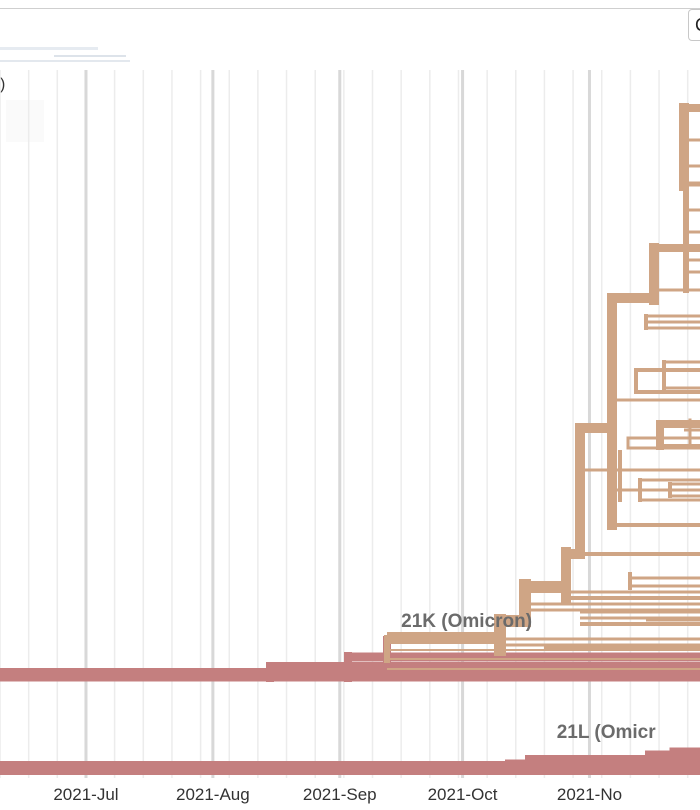 This screenshot has width=700, height=810. What do you see at coordinates (607, 732) in the screenshot?
I see `clade-label: 21L (Omicr` at bounding box center [607, 732].